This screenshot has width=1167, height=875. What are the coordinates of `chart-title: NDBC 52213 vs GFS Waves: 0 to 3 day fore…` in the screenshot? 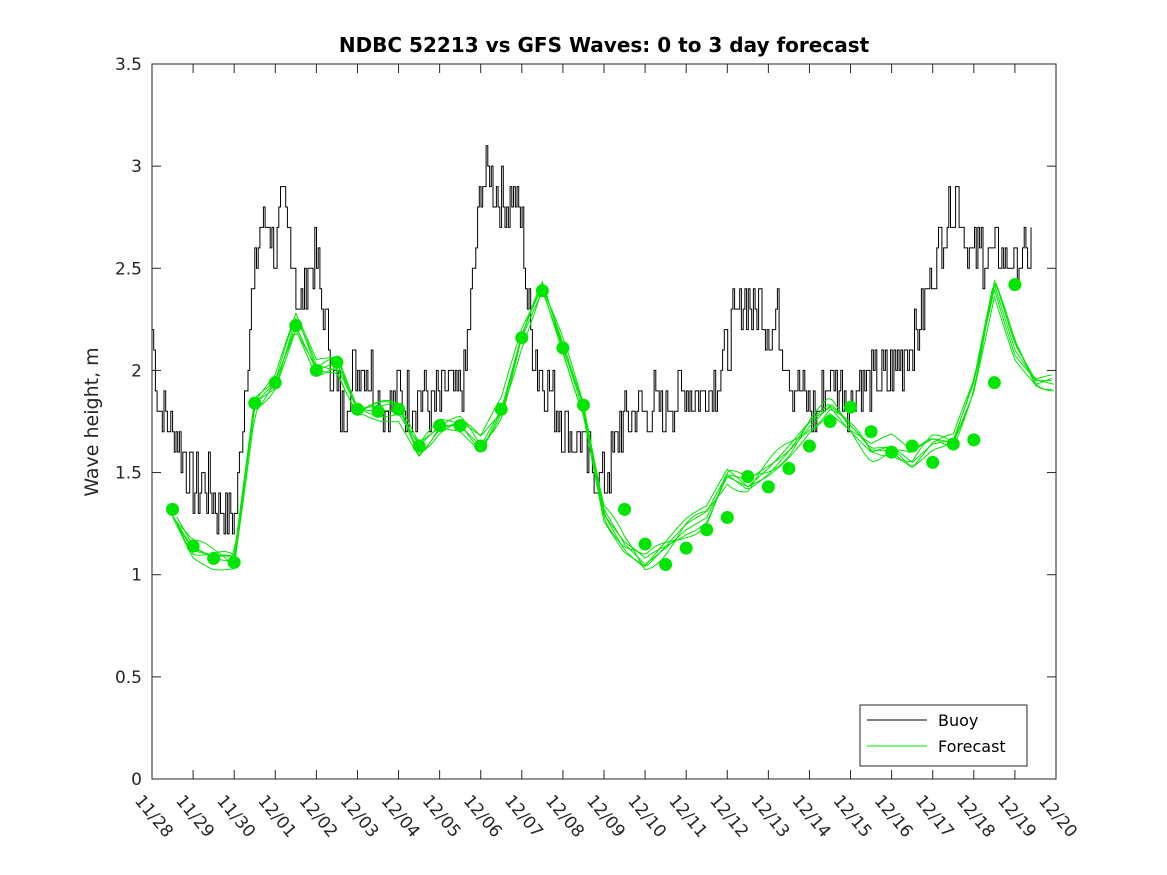 It's located at (604, 45).